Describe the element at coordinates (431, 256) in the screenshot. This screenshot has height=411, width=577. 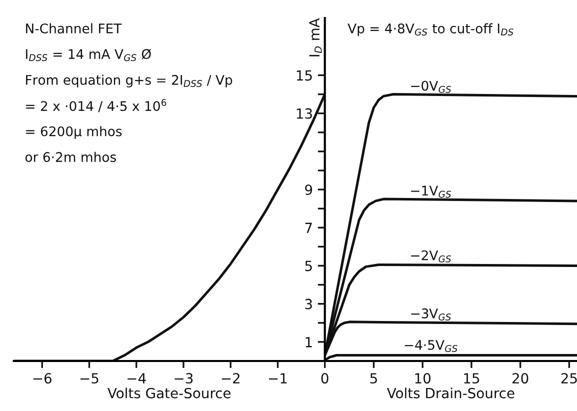
I see `series-label: −2V$_{GS}$` at that location.